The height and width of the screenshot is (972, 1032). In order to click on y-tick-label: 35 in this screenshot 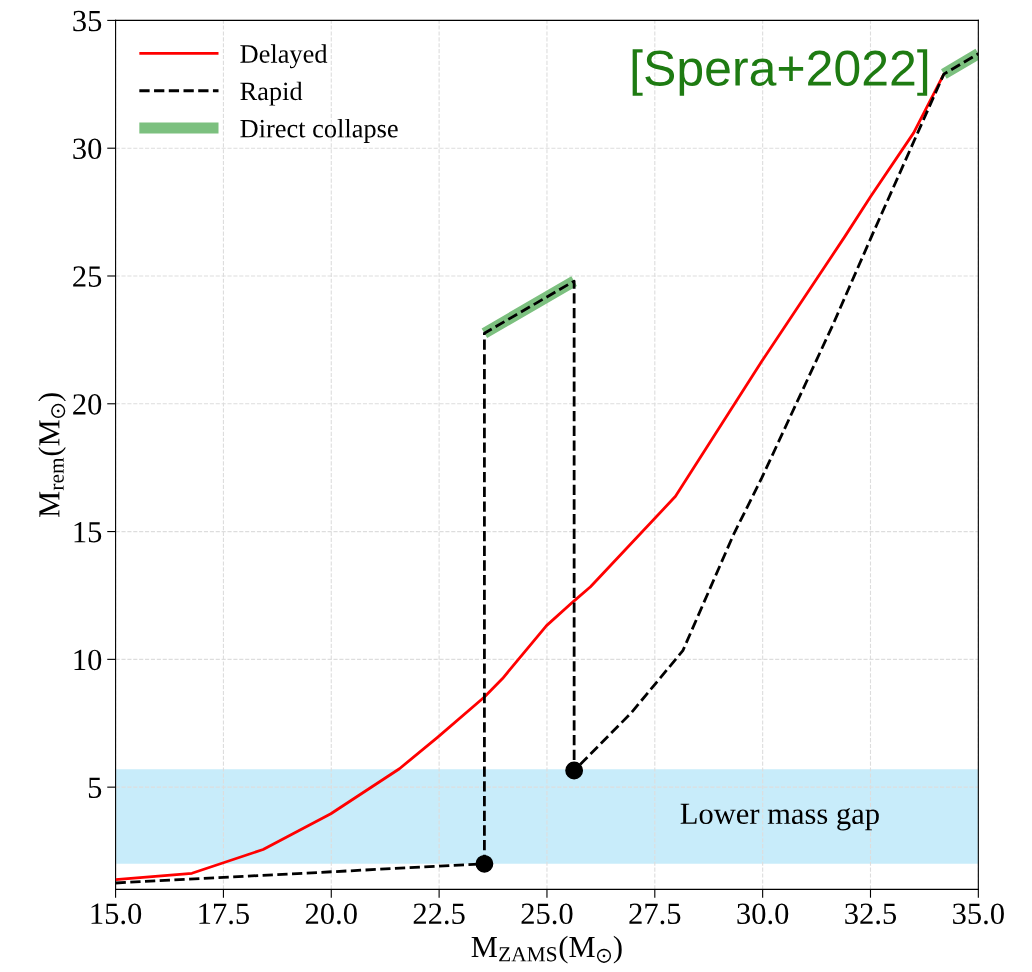, I will do `click(87, 21)`.